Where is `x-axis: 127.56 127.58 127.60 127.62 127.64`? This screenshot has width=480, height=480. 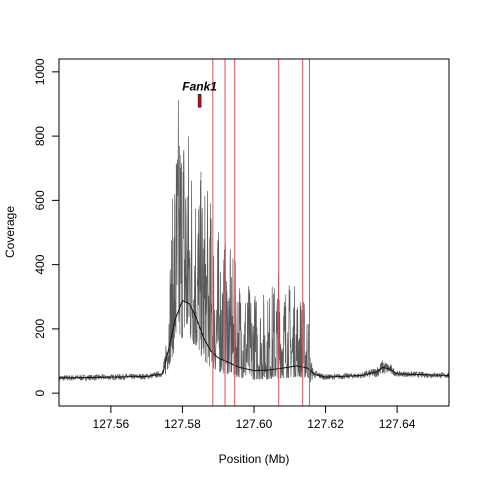 x-axis: 127.56 127.58 127.60 127.62 127.64 is located at coordinates (254, 418).